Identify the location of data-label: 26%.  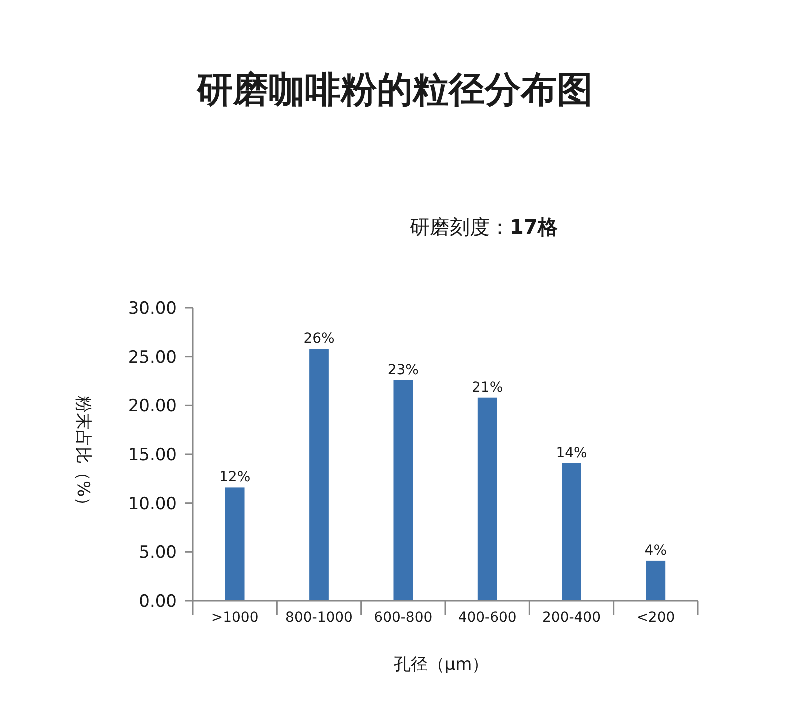
(319, 339).